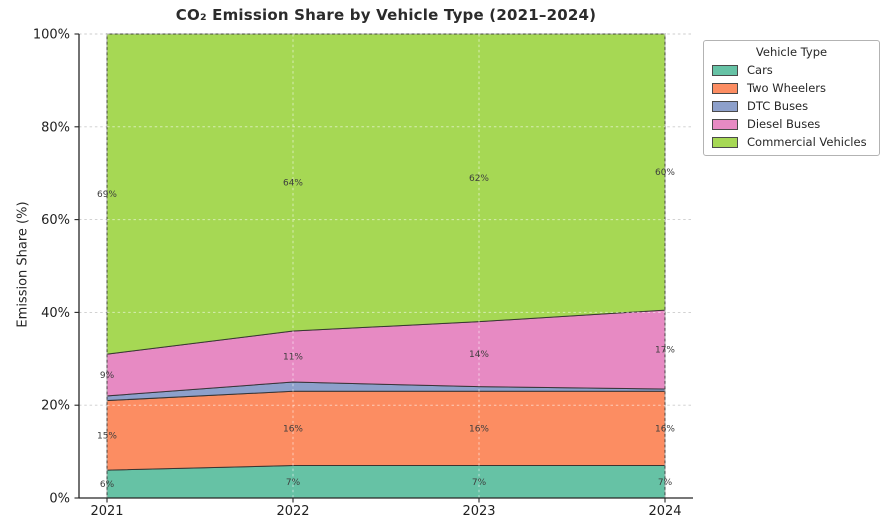 Image resolution: width=885 pixels, height=531 pixels. What do you see at coordinates (386, 430) in the screenshot?
I see `area-two-wheelers` at bounding box center [386, 430].